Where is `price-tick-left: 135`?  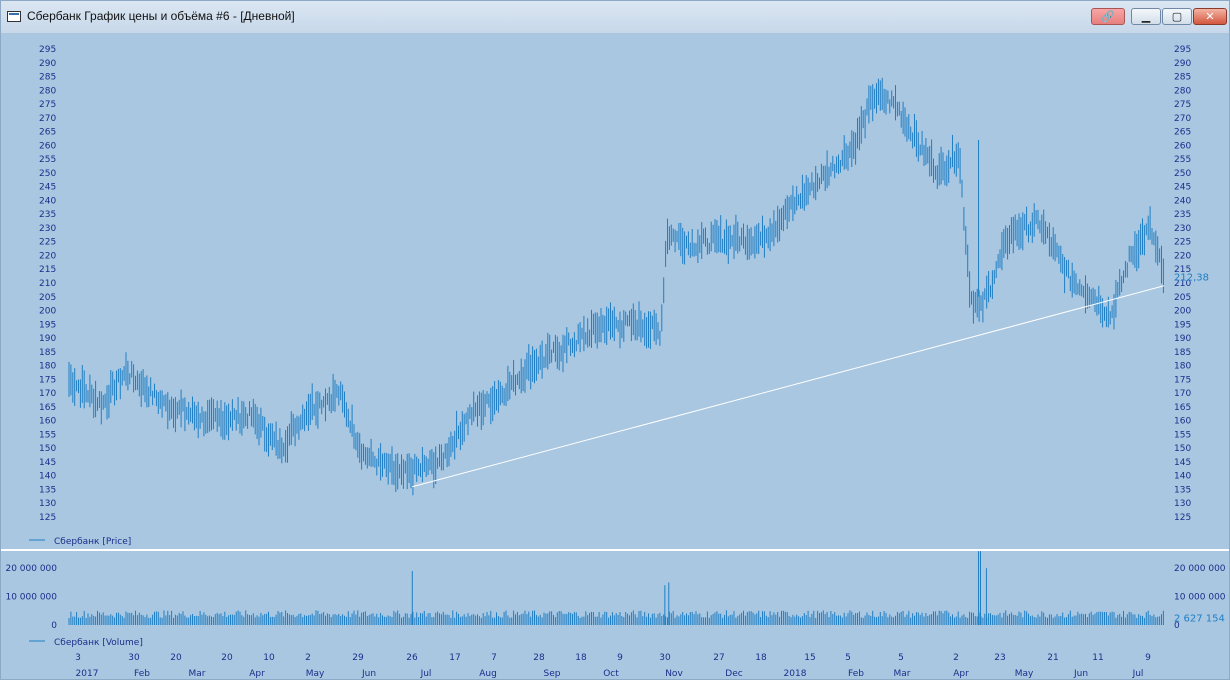 price-tick-left: 135 is located at coordinates (47, 490).